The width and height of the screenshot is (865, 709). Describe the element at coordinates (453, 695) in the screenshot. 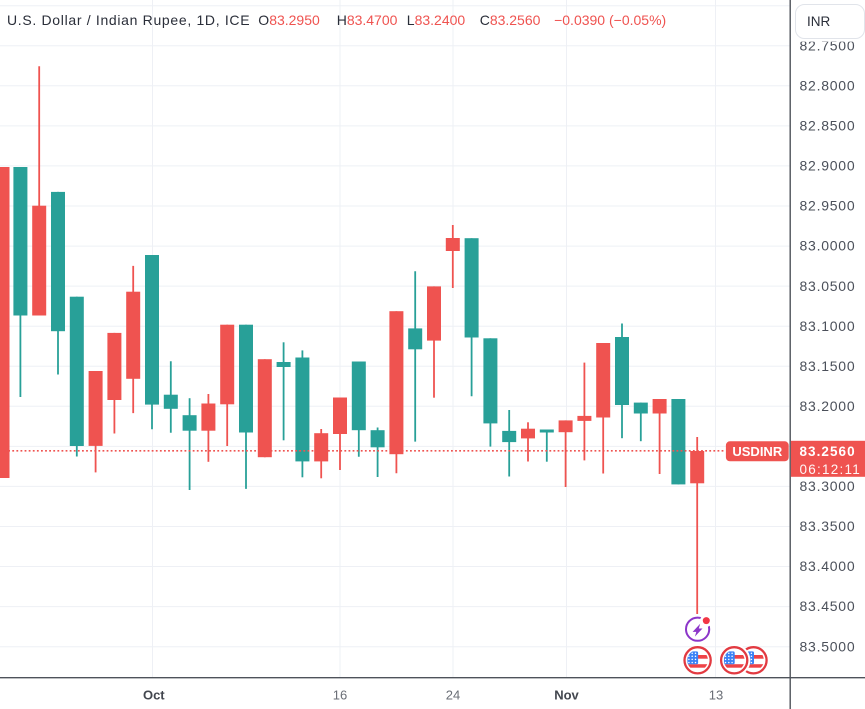

I see `svg-text: 24` at that location.